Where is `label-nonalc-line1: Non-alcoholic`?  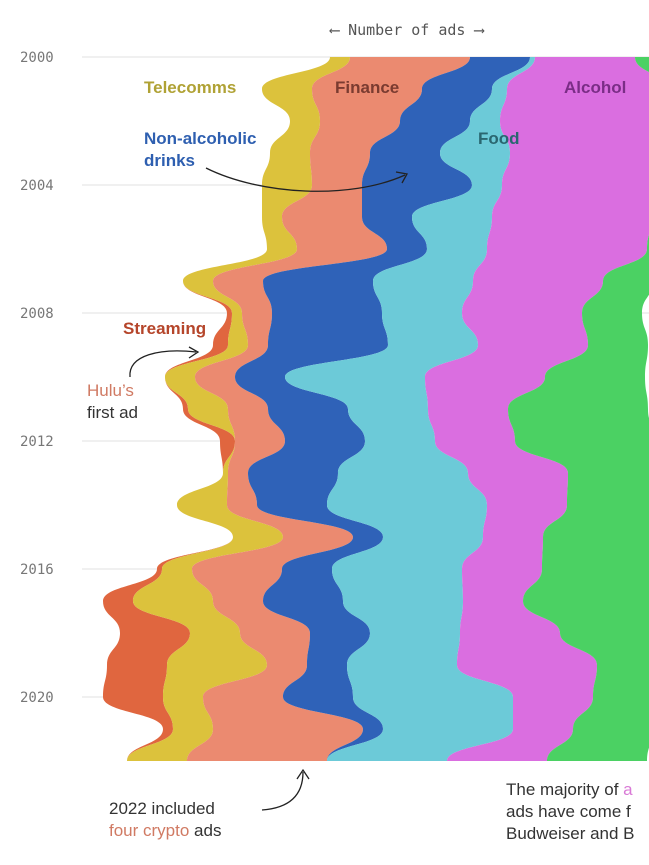 label-nonalc-line1: Non-alcoholic is located at coordinates (200, 138).